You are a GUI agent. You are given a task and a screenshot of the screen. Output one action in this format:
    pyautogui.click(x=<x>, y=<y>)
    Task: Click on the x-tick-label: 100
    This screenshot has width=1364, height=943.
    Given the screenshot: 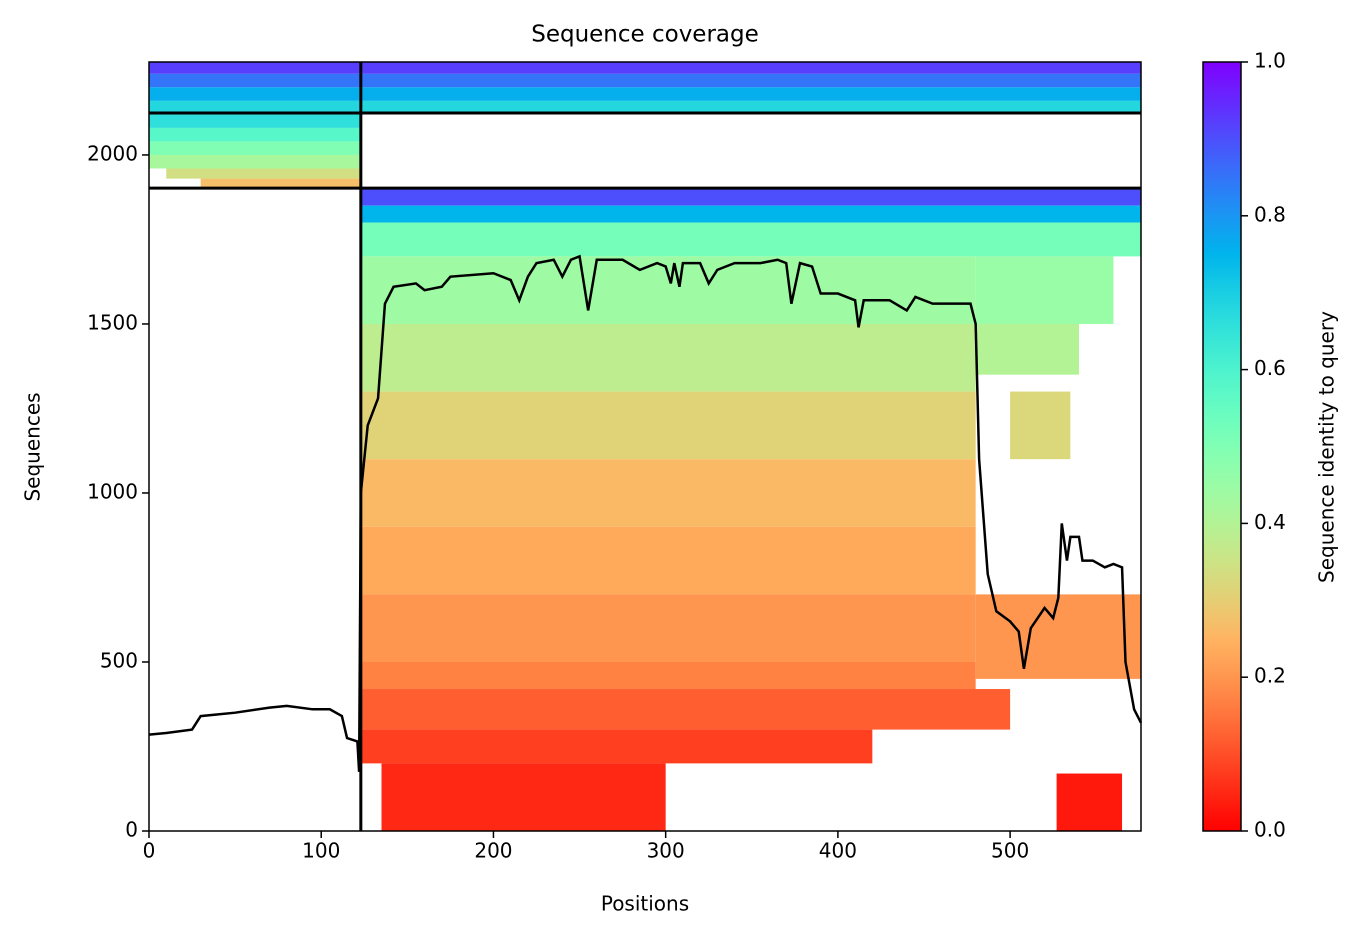 What is the action you would take?
    pyautogui.click(x=321, y=851)
    